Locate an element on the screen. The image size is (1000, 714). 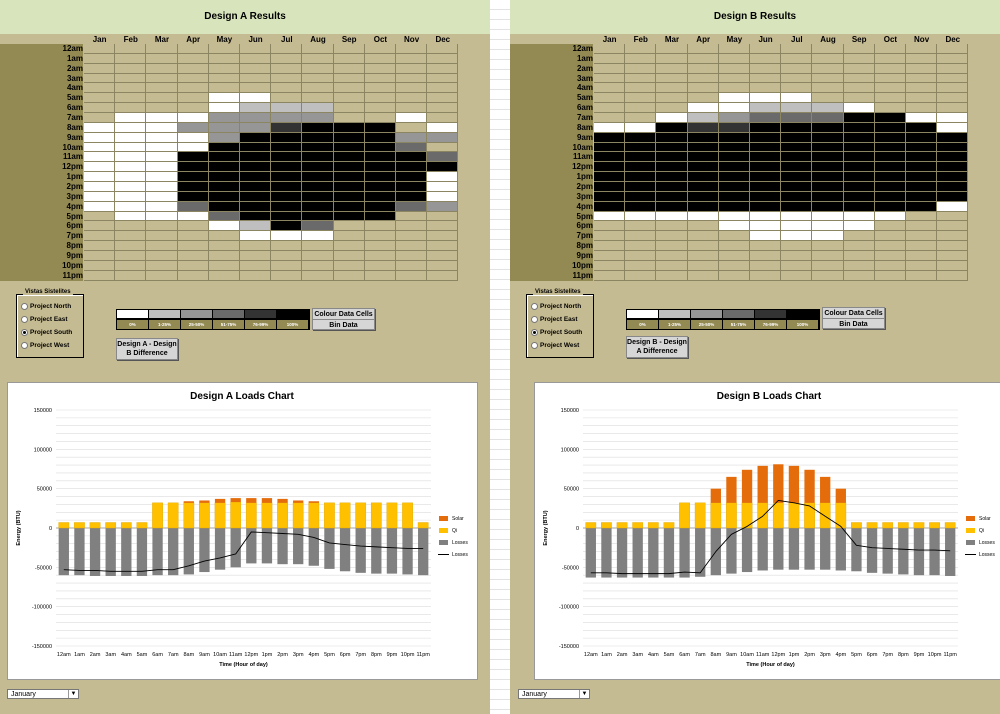
month-dropdown: January ▼ is located at coordinates (43, 694).